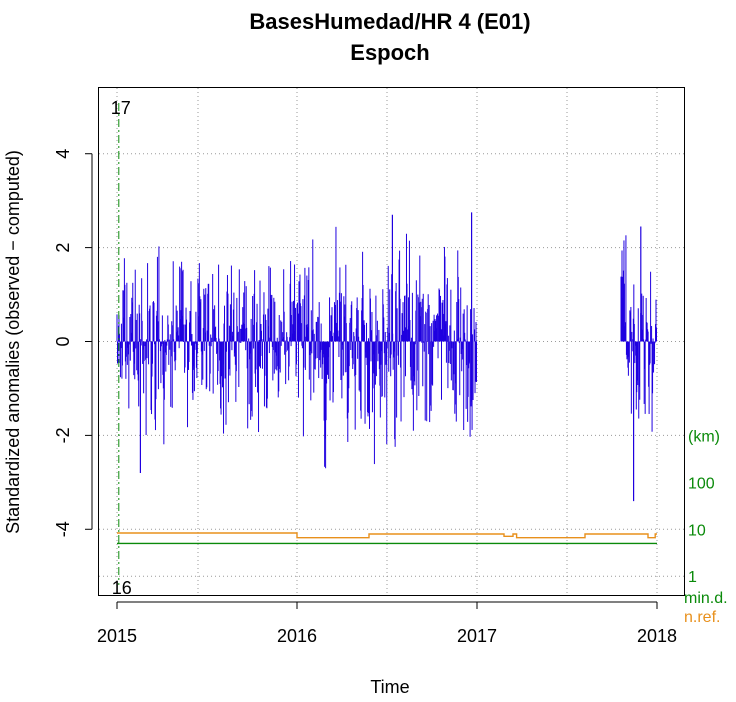 The height and width of the screenshot is (702, 736). What do you see at coordinates (122, 588) in the screenshot?
I see `outlier-bottom-label: 16` at bounding box center [122, 588].